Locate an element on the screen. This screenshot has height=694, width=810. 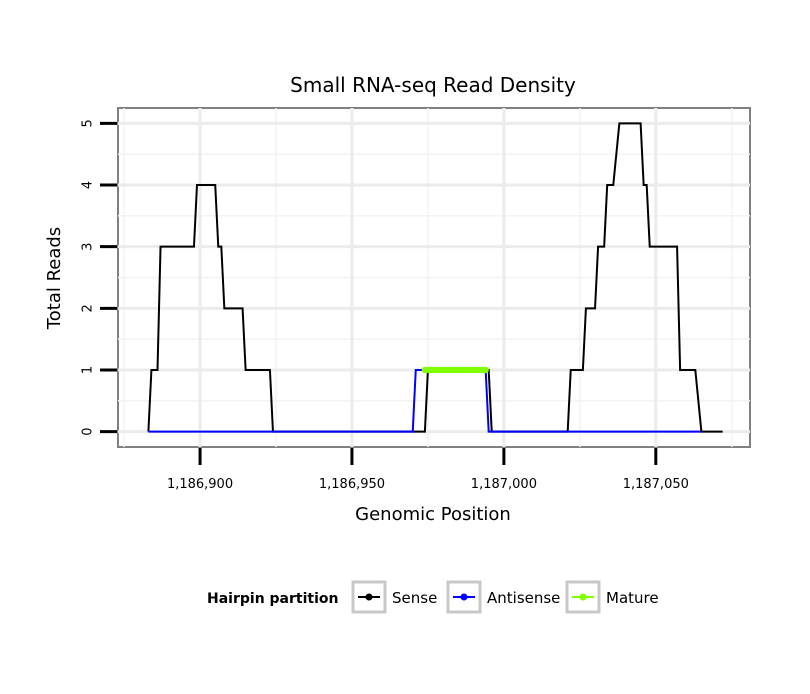
y-tick-label: 1 is located at coordinates (88, 370).